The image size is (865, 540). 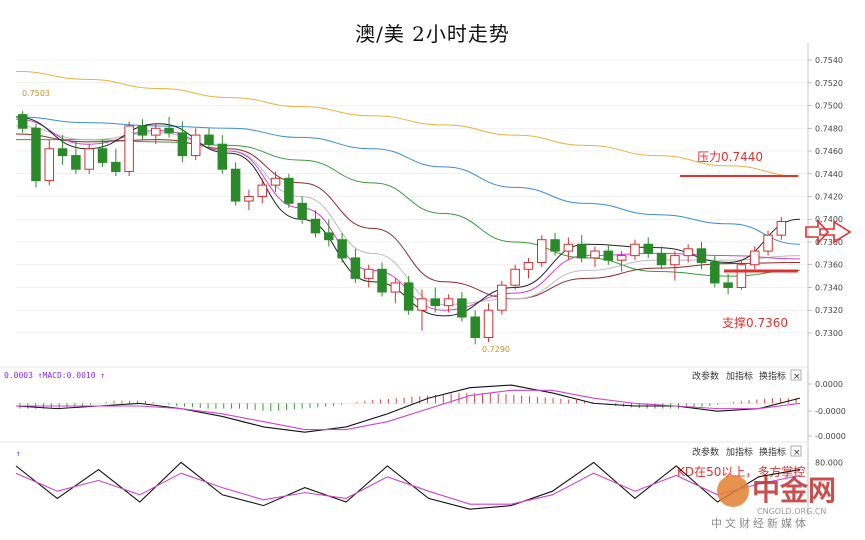 I want to click on y-tick-label: 0.7500, so click(x=829, y=106).